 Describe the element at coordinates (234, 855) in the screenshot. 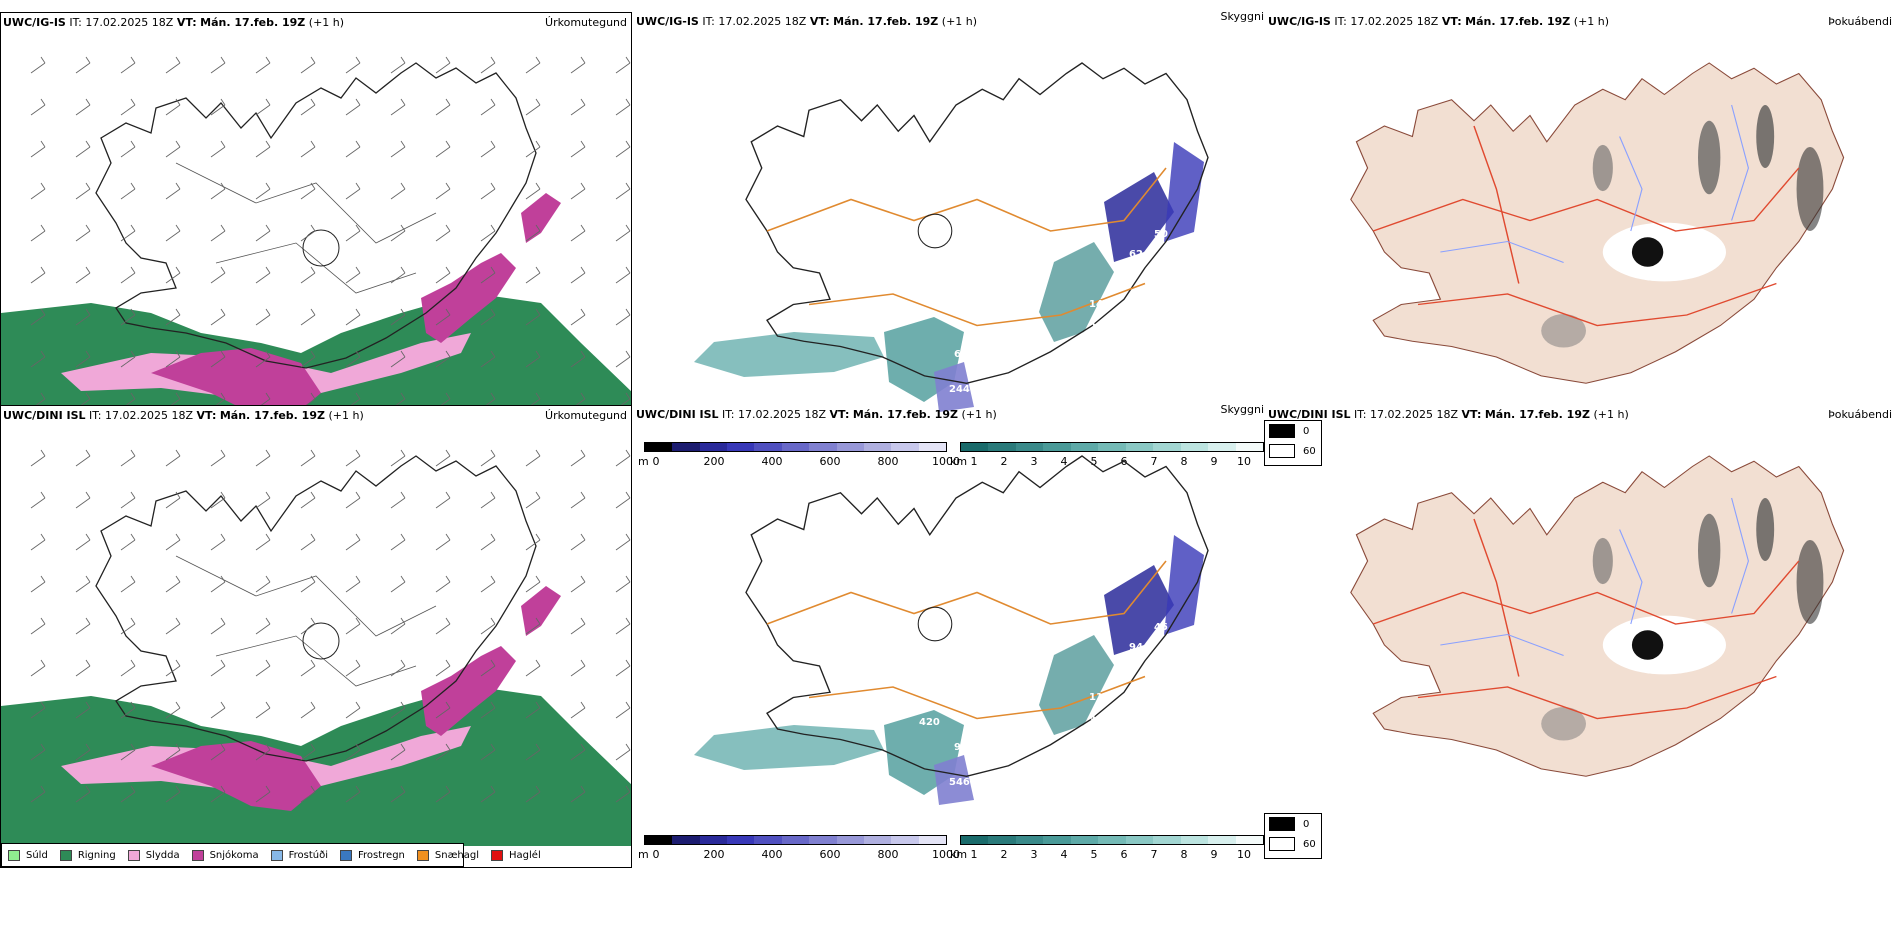

I see `legend-label: Snjókoma` at that location.